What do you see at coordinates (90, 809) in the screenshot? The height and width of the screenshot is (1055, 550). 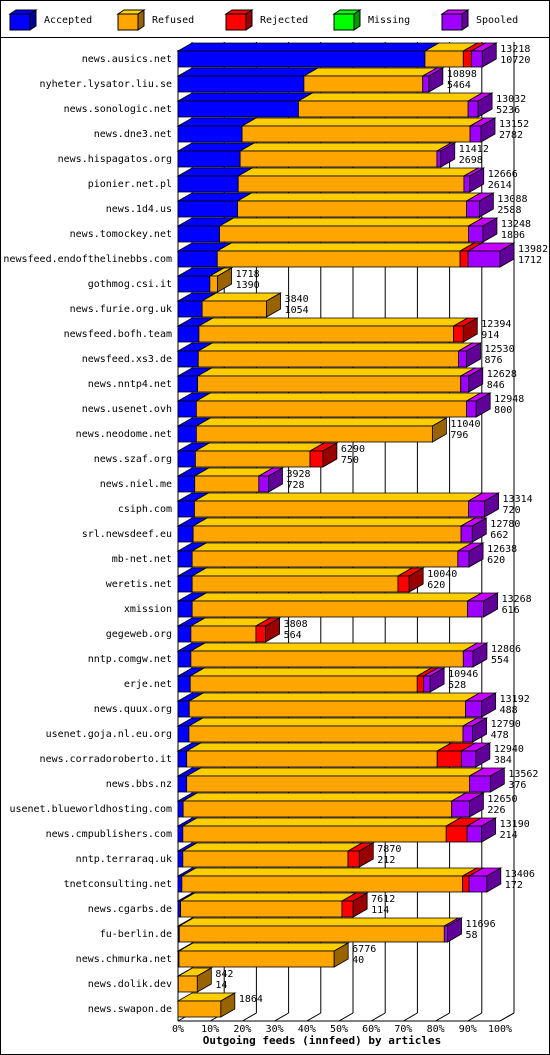 I see `category-label: usenet.blueworldhosting.com` at bounding box center [90, 809].